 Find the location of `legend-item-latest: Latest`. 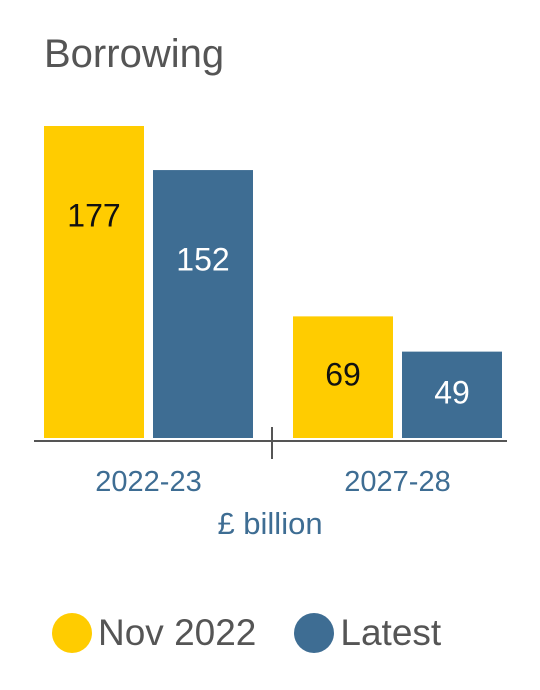

legend-item-latest: Latest is located at coordinates (367, 633).